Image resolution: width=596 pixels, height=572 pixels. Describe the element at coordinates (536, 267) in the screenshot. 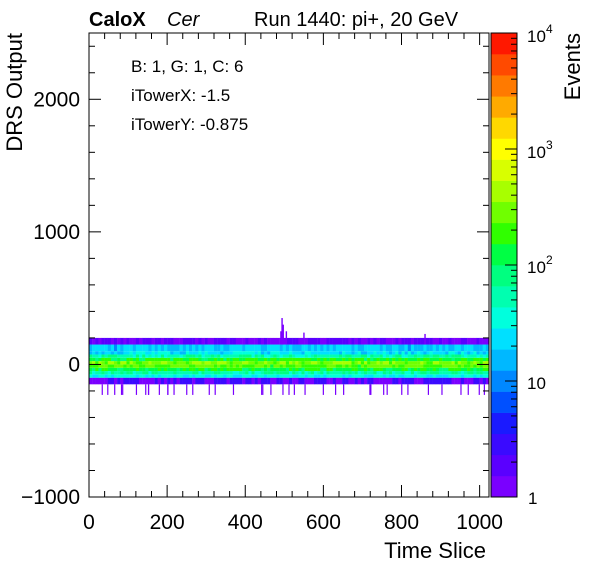

I see `z-tick-label-10e2-base: 10` at that location.